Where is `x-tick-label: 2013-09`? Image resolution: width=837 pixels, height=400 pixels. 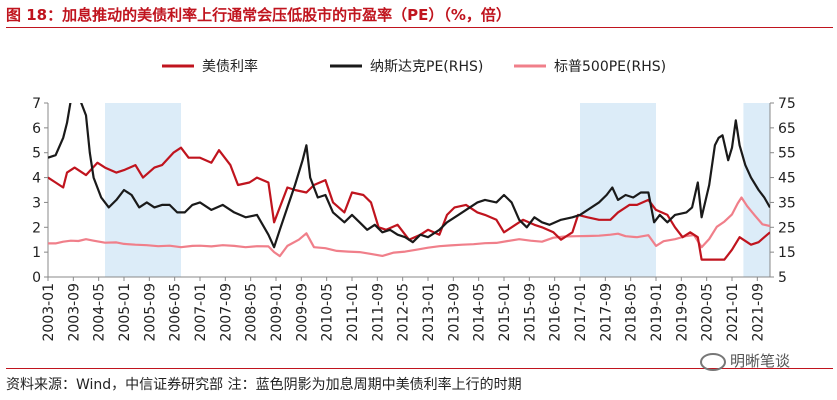 x-tick-label: 2013-09 is located at coordinates (454, 312).